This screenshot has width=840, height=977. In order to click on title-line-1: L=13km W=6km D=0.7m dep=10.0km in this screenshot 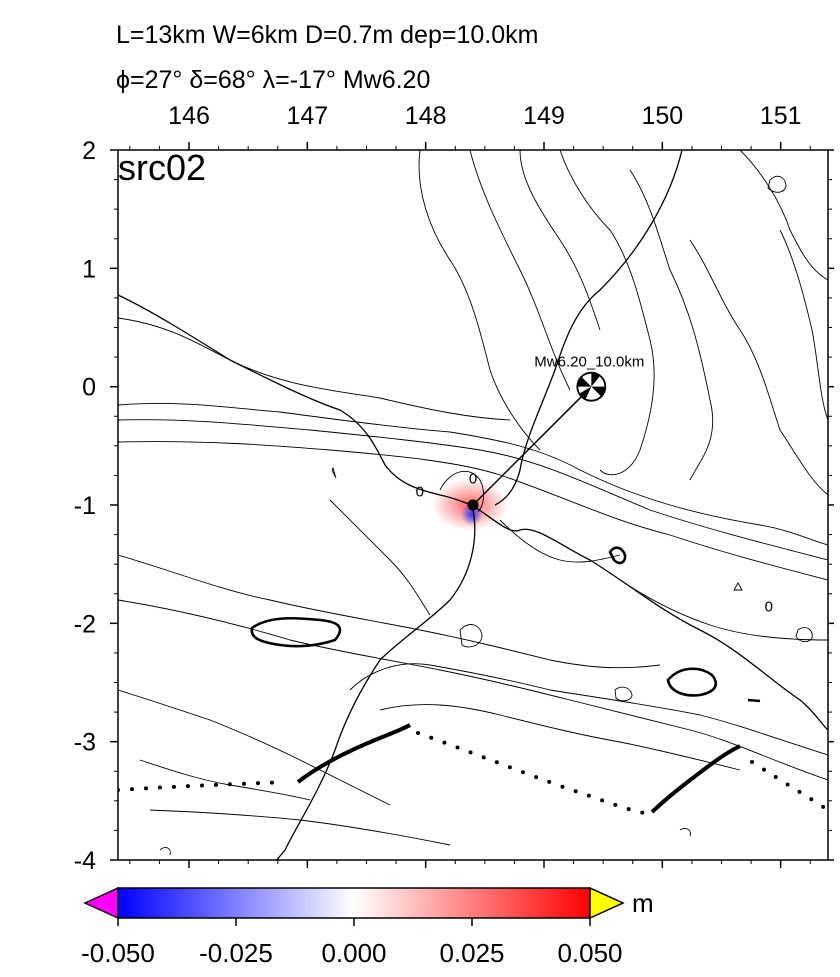, I will do `click(327, 35)`.